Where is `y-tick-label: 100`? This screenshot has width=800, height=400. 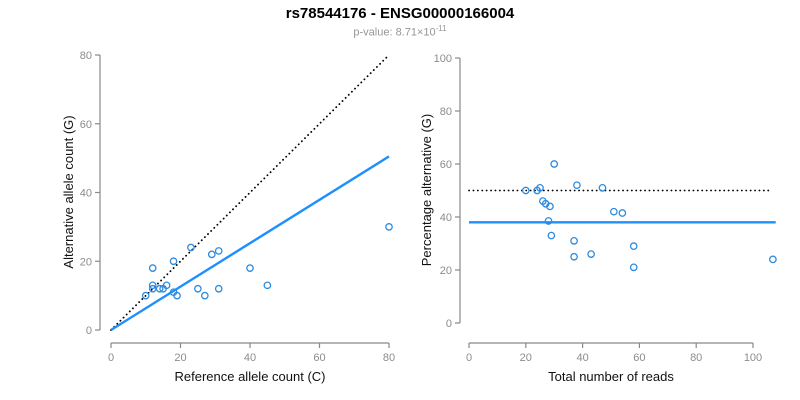 y-tick-label: 100 is located at coordinates (443, 59).